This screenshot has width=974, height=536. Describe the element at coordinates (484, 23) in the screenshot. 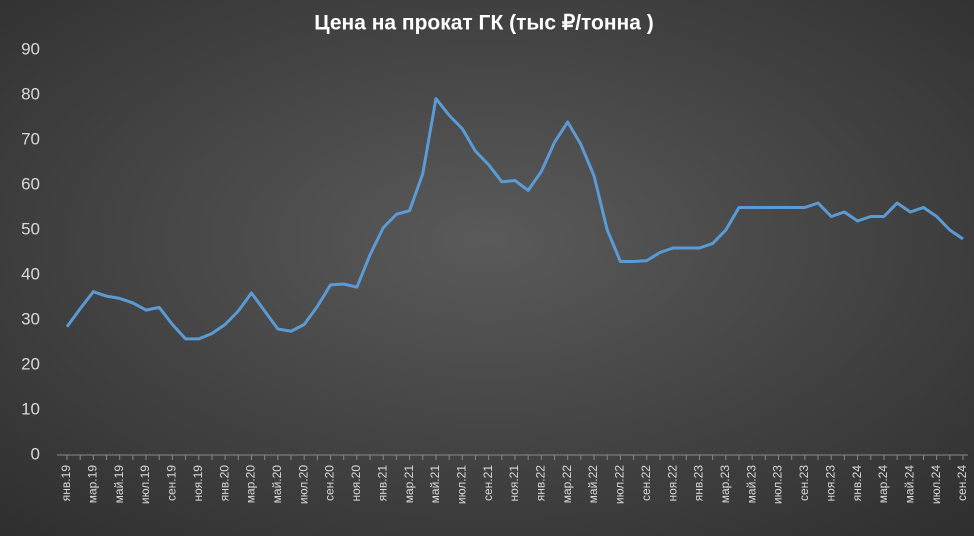

I see `chart-title: Цена на прокат ГК (тыс ₽/тонна )` at that location.